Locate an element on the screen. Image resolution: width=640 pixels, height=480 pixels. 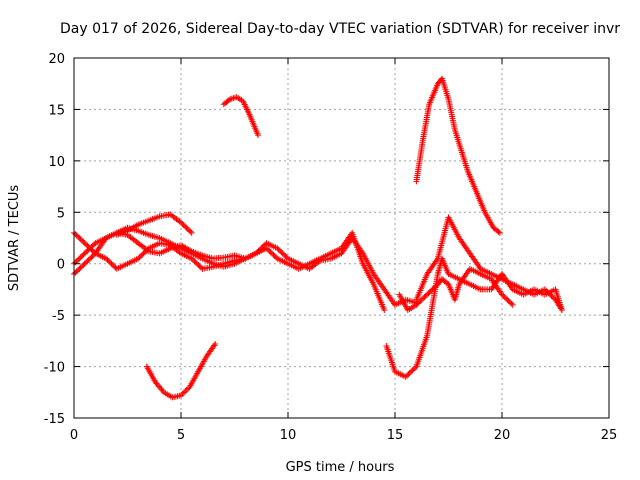
y-tick-label: -15 is located at coordinates (54, 419).